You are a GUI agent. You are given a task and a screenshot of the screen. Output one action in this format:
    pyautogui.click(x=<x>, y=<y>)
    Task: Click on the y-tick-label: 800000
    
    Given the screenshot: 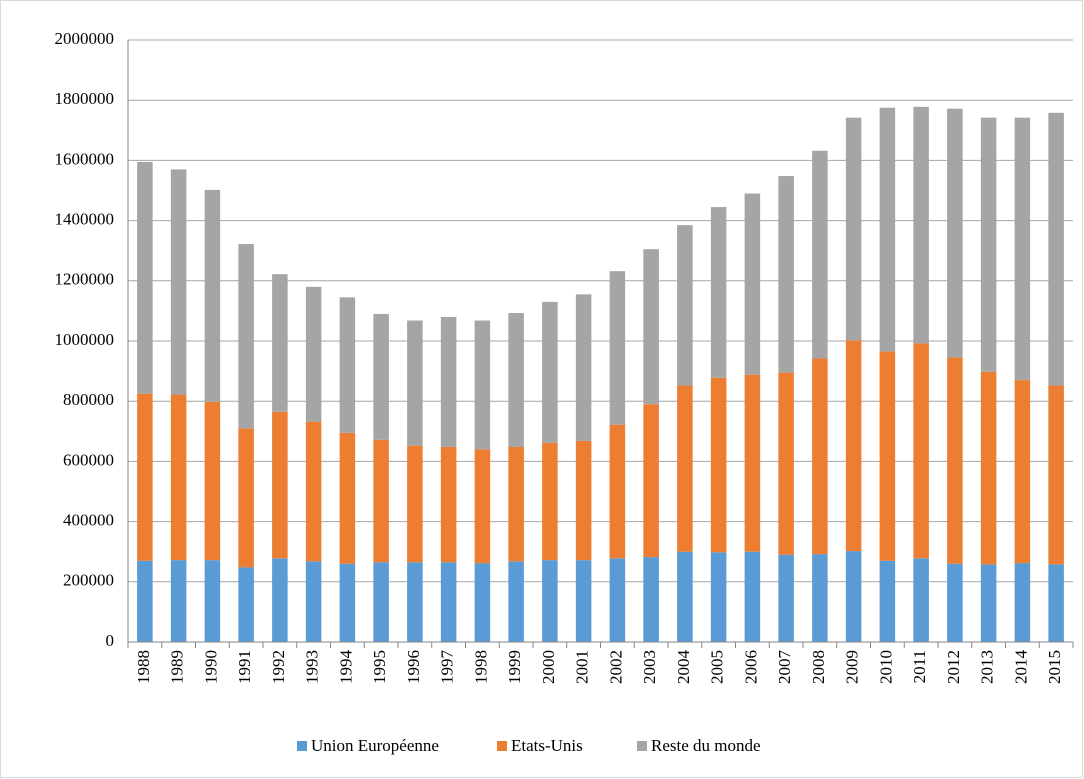 What is the action you would take?
    pyautogui.click(x=88, y=399)
    